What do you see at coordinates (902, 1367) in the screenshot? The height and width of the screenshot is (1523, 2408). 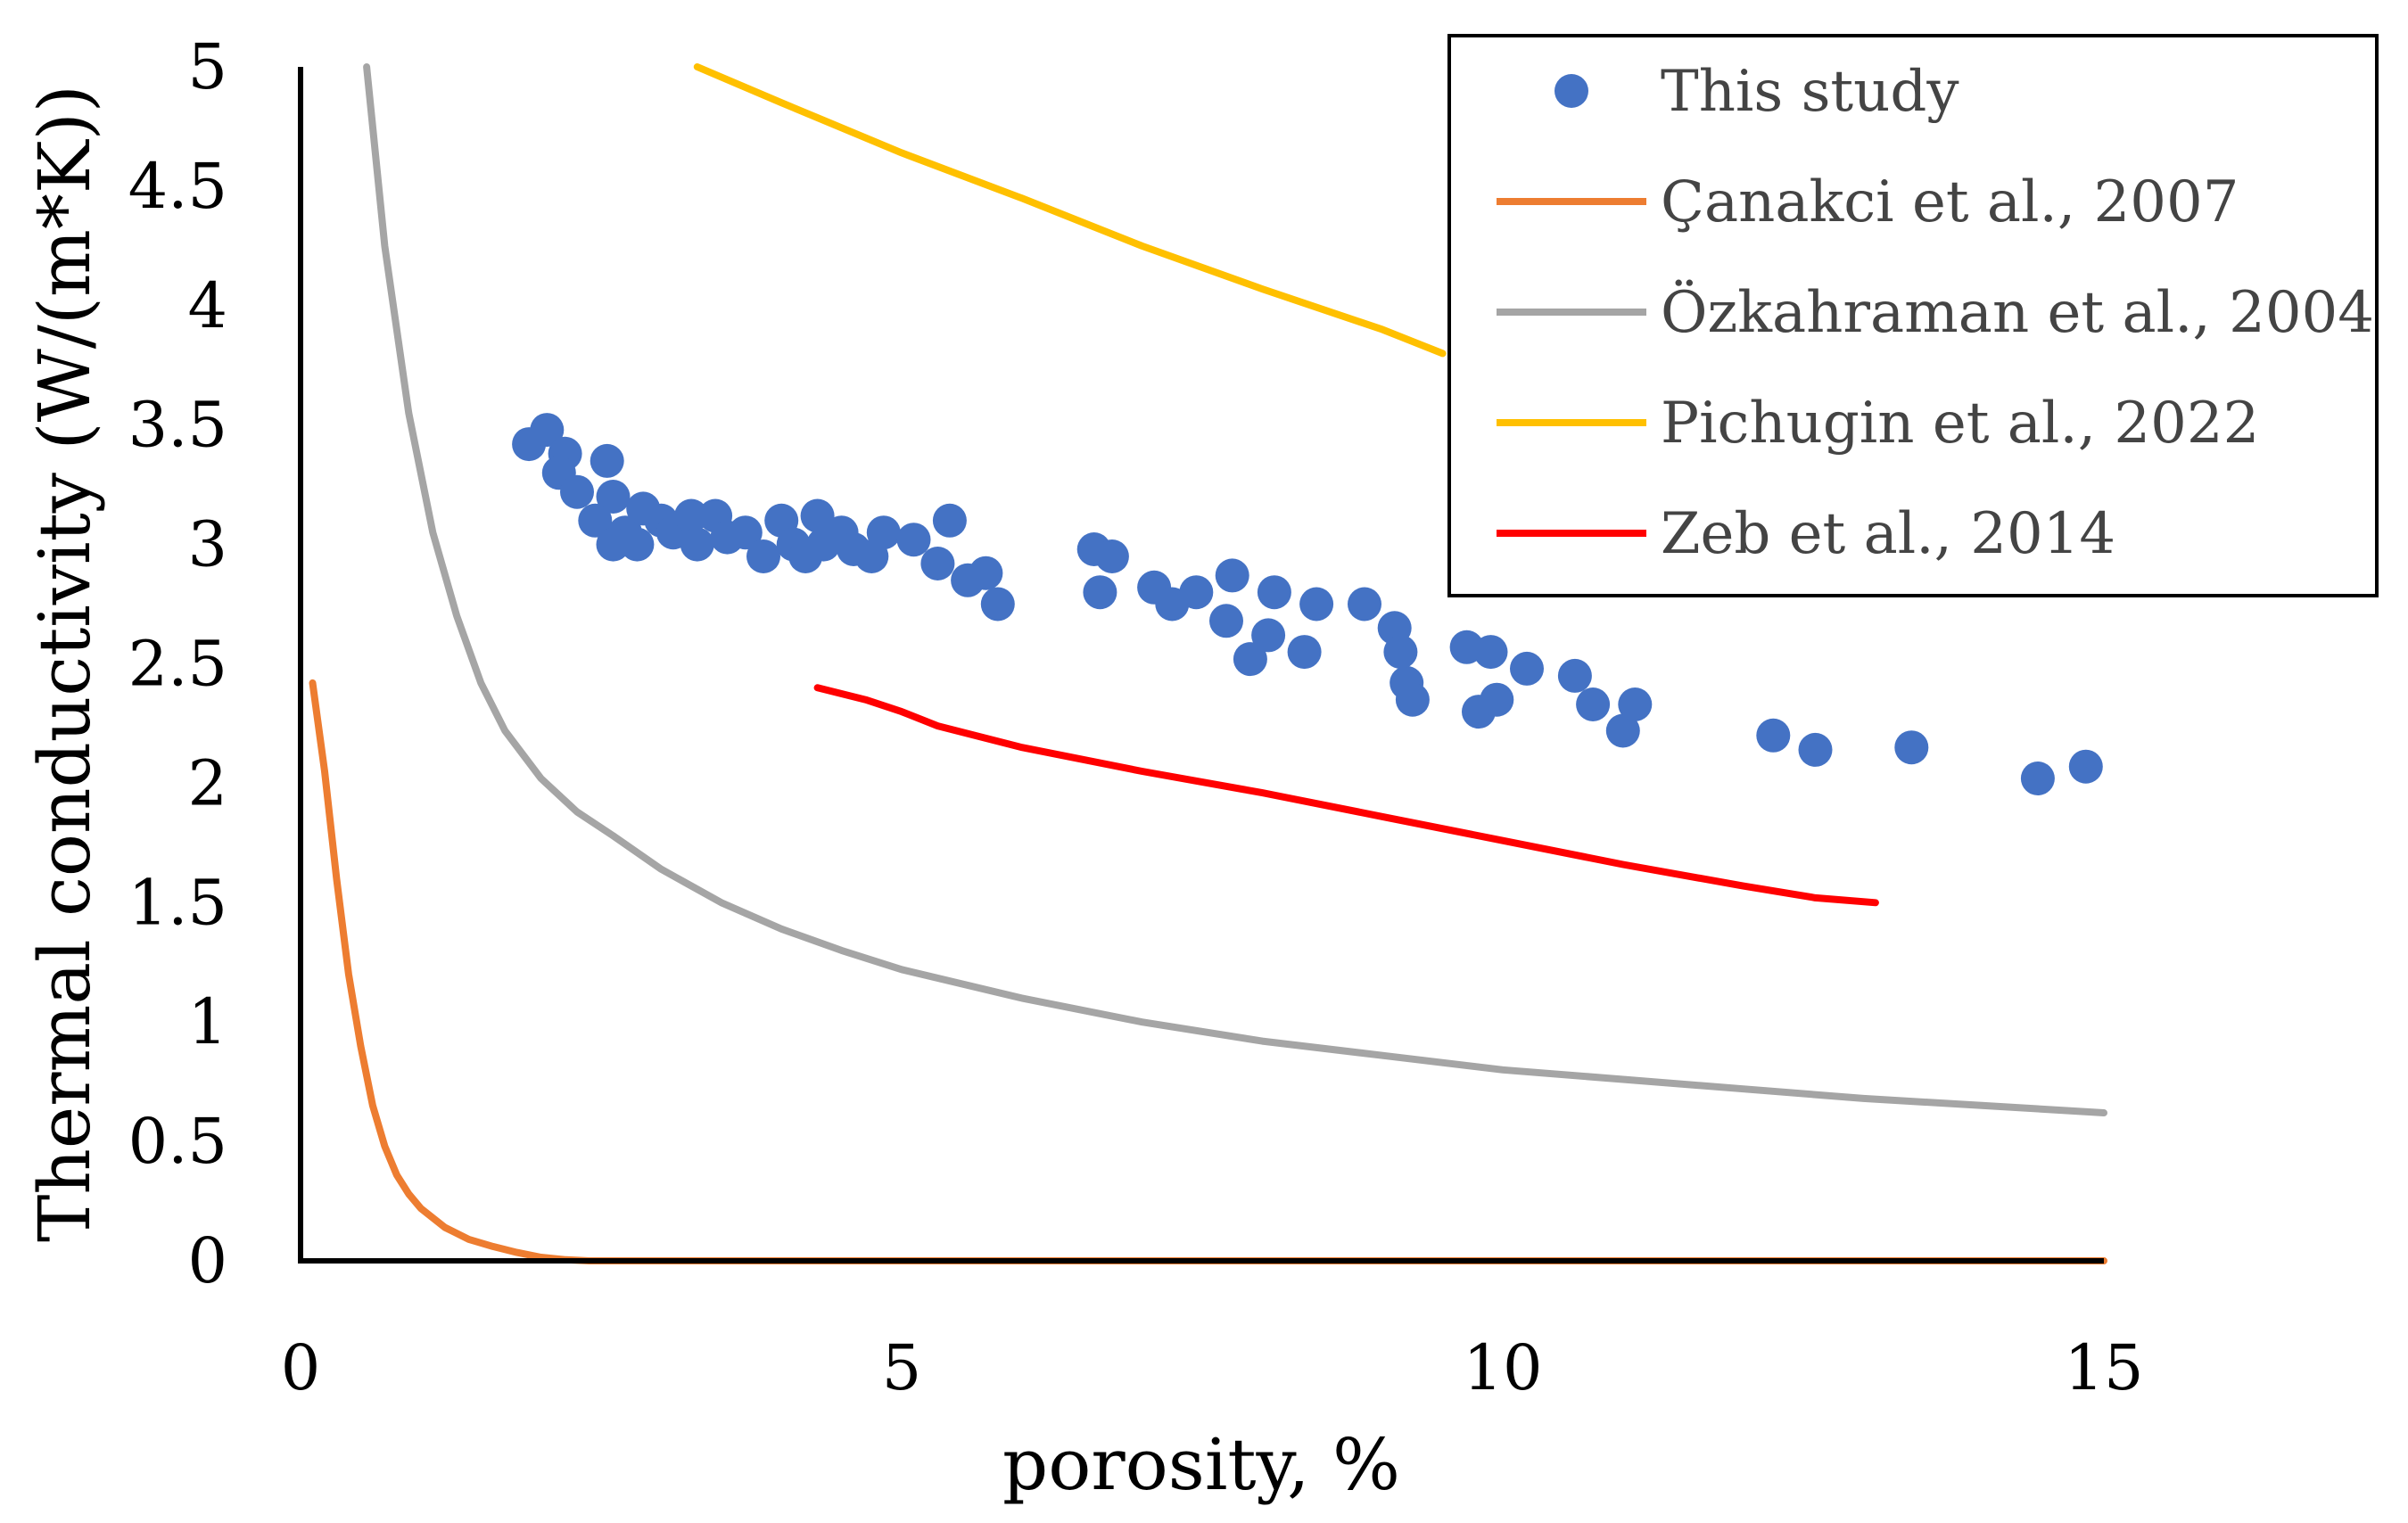 I see `x-tick-label: 5` at bounding box center [902, 1367].